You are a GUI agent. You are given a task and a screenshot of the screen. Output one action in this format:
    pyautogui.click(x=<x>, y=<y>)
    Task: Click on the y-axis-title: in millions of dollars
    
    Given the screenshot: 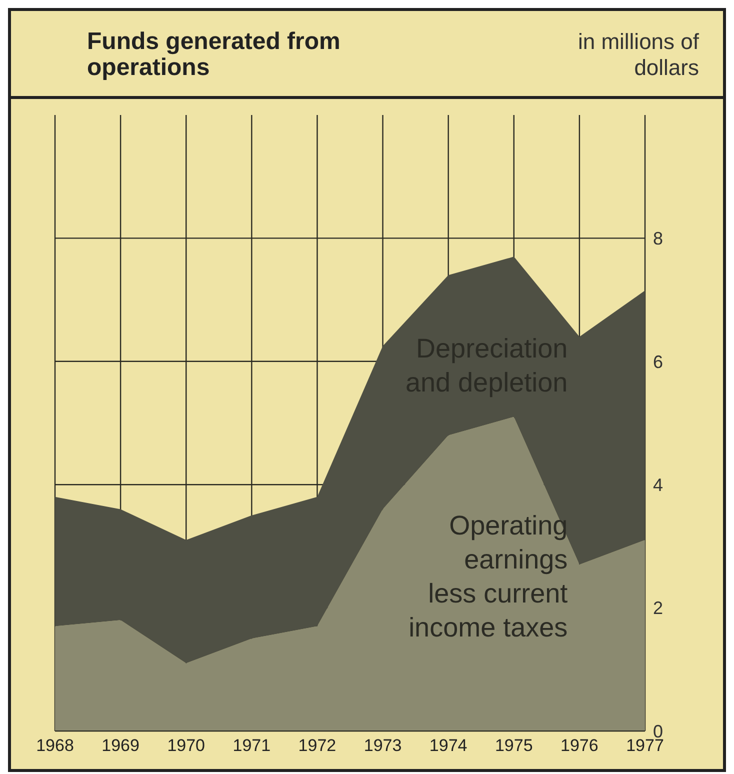 What is the action you would take?
    pyautogui.click(x=637, y=55)
    